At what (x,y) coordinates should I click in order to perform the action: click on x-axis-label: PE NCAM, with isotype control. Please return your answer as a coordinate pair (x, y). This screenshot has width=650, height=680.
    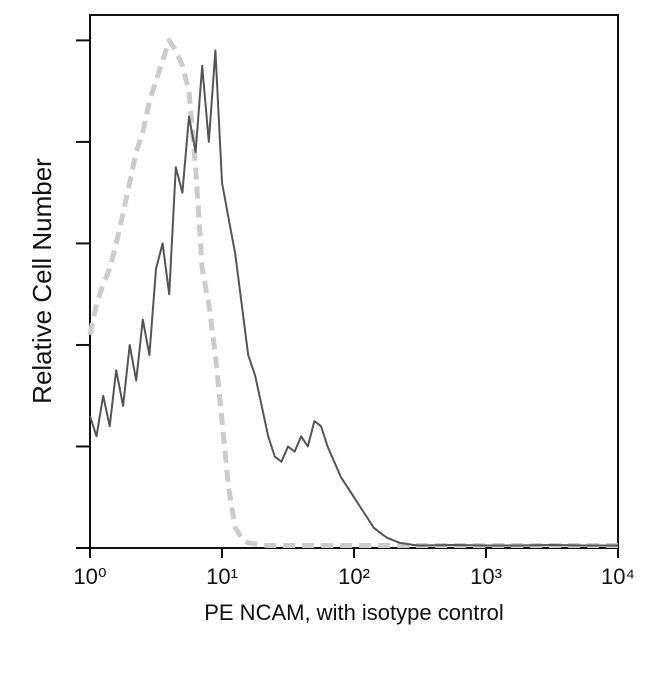
    Looking at the image, I should click on (354, 612).